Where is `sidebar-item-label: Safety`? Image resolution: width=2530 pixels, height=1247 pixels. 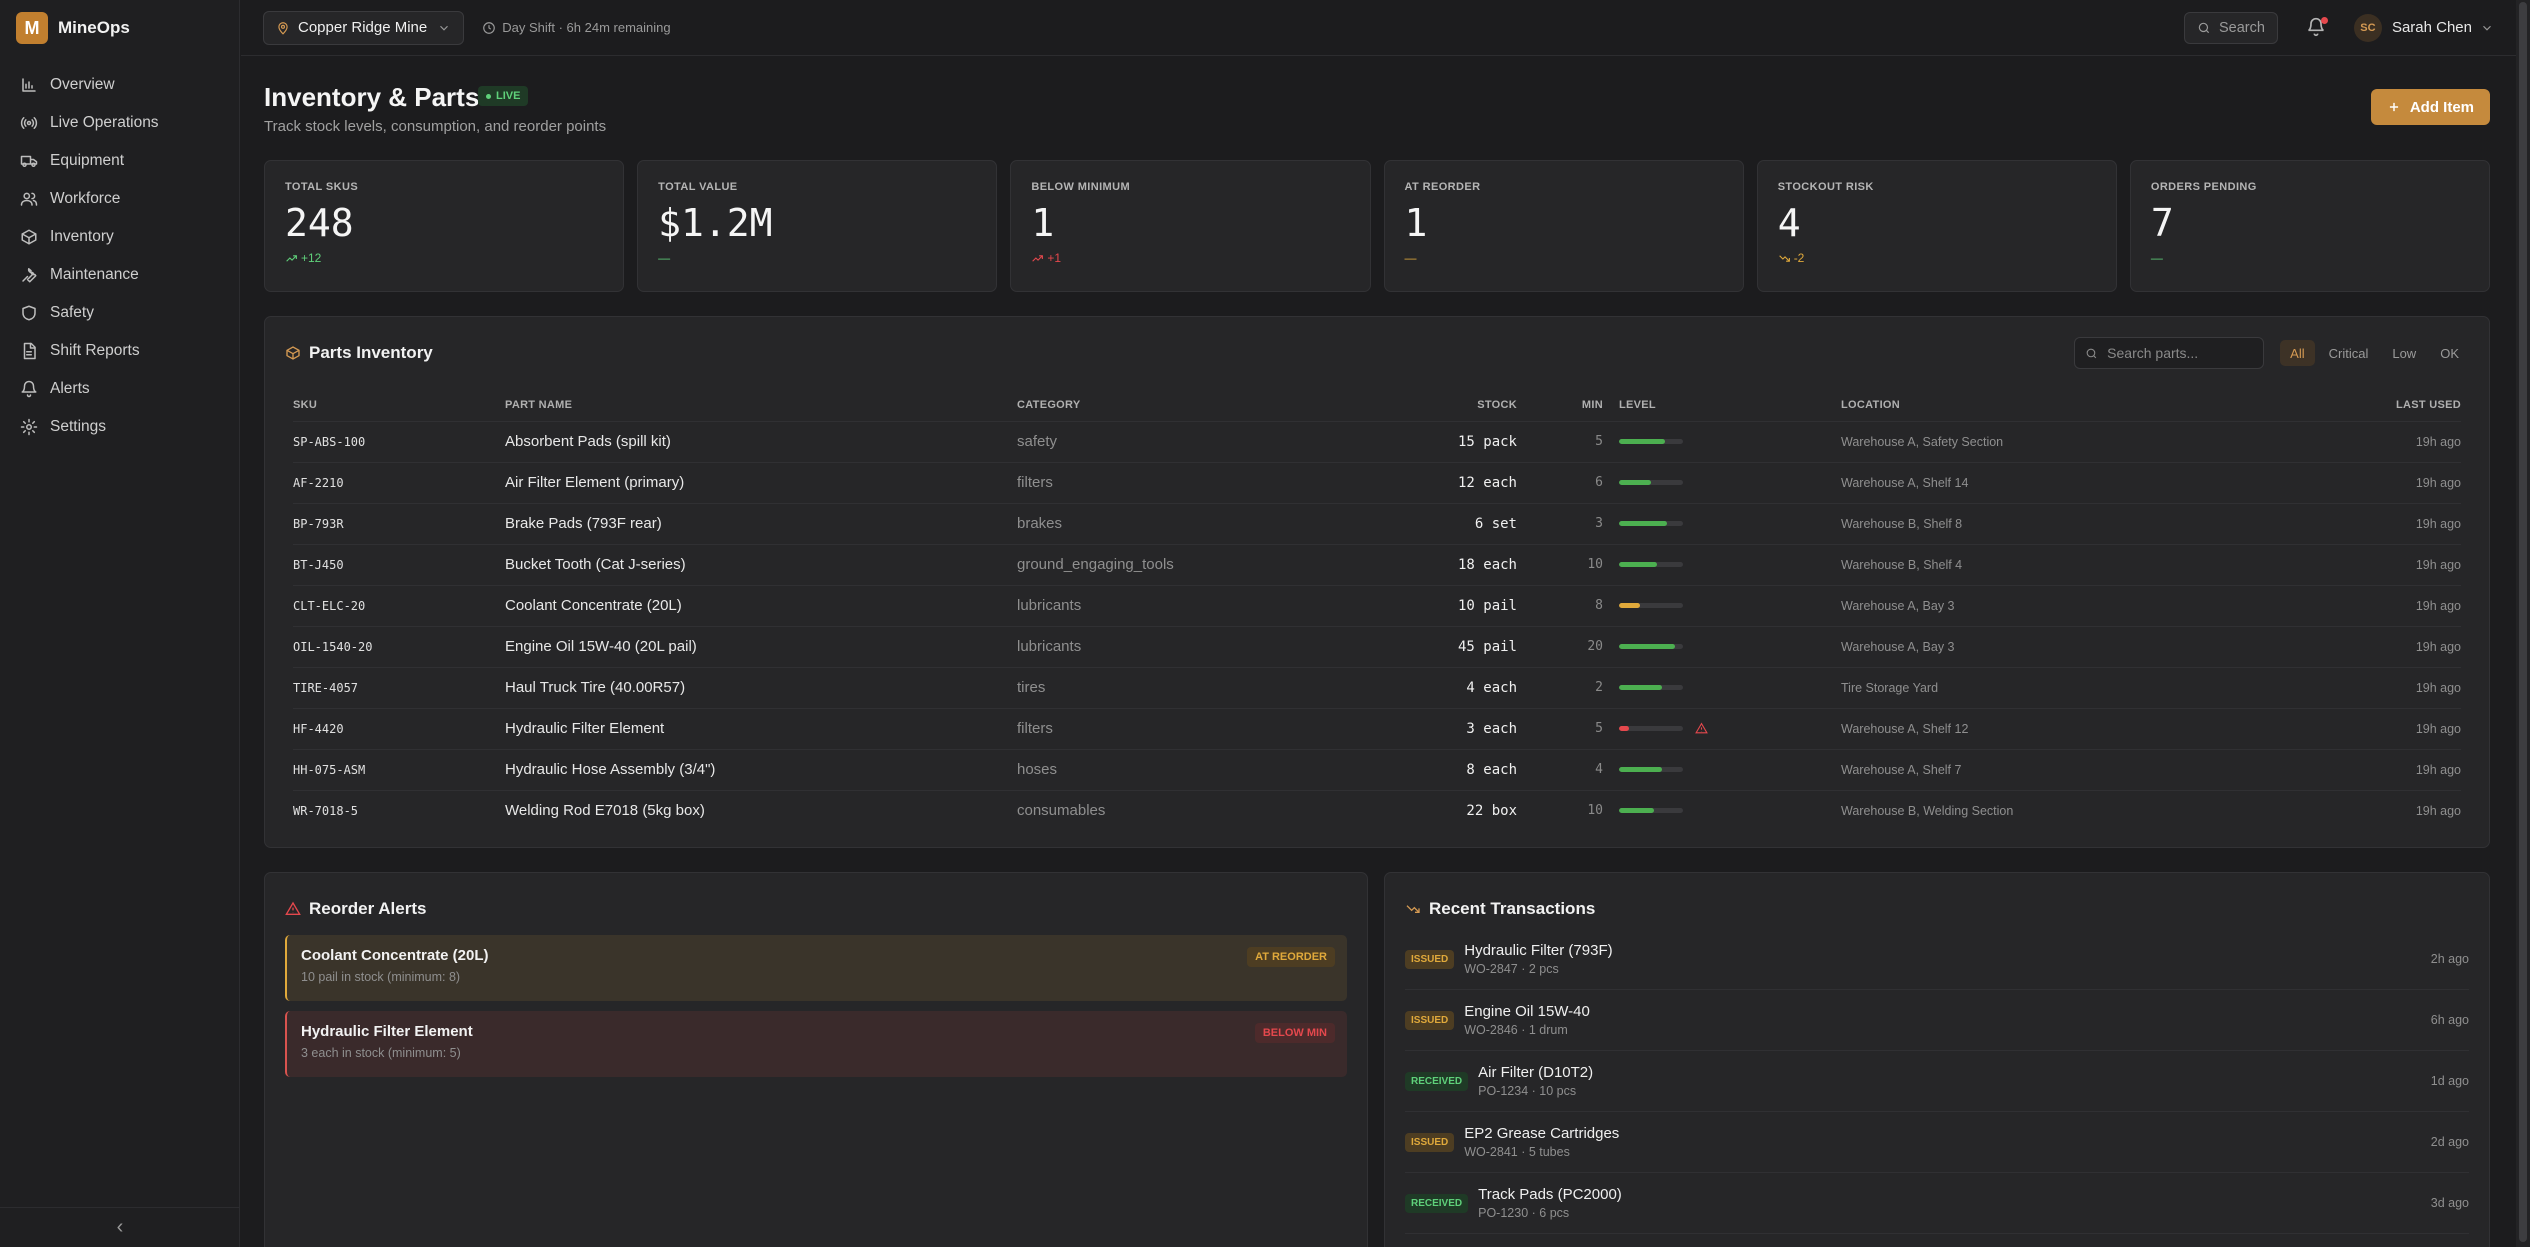
sidebar-item-label: Safety is located at coordinates (72, 312).